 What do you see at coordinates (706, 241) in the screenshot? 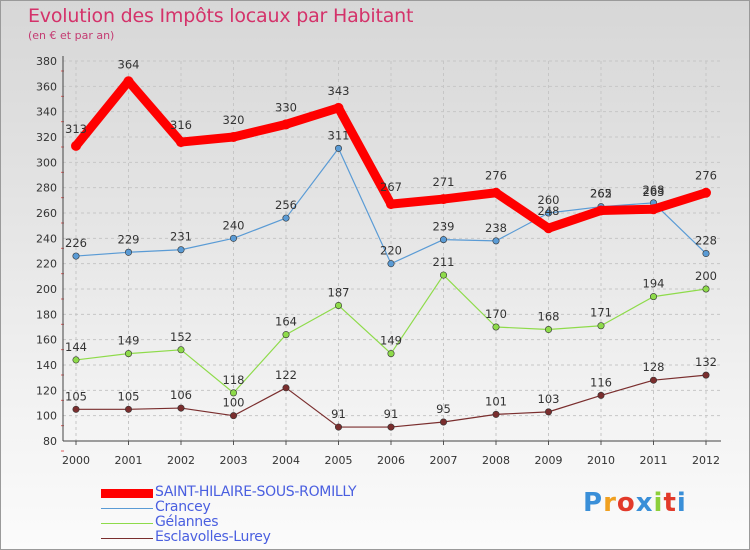
I see `data-label: 228` at bounding box center [706, 241].